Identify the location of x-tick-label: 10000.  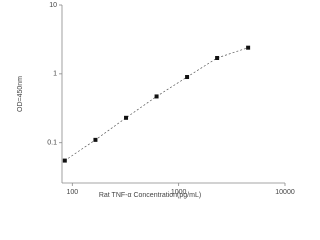
(285, 192).